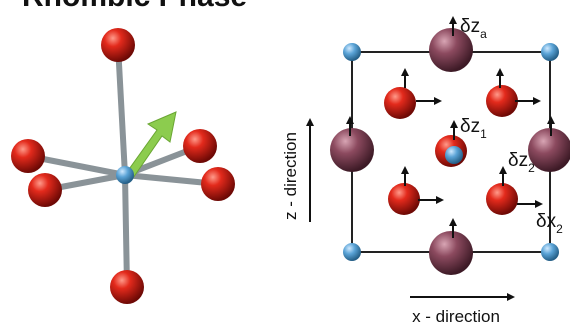 This screenshot has width=570, height=327. What do you see at coordinates (126, 231) in the screenshot?
I see `bond-bottom` at bounding box center [126, 231].